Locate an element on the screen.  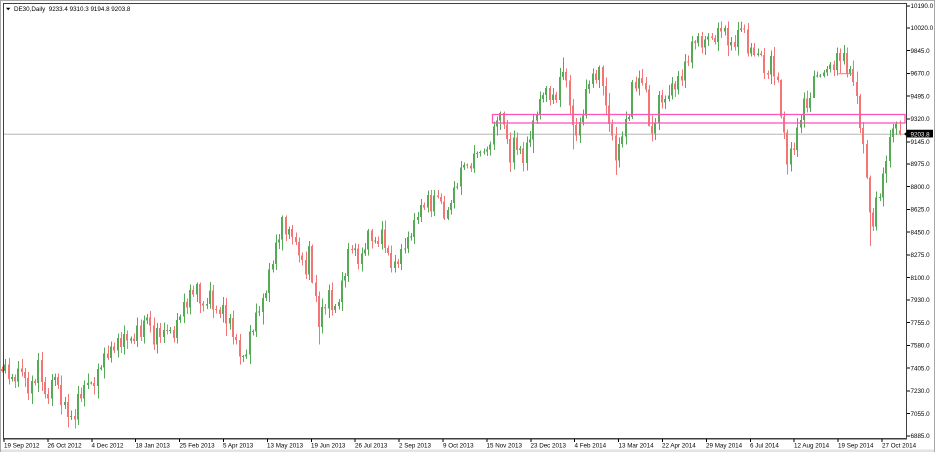
svg-text: 19 Sep 2012 is located at coordinates (22, 445).